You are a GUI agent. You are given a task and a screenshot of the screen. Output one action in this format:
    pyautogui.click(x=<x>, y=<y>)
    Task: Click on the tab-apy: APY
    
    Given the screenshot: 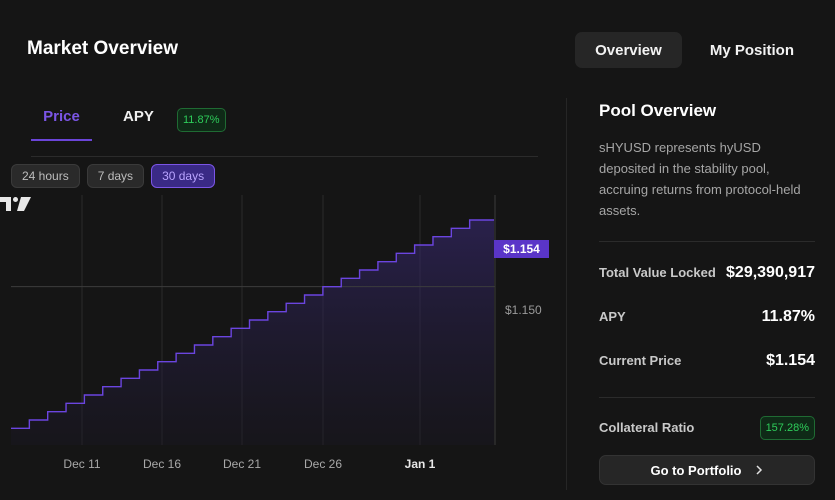 What is the action you would take?
    pyautogui.click(x=138, y=116)
    